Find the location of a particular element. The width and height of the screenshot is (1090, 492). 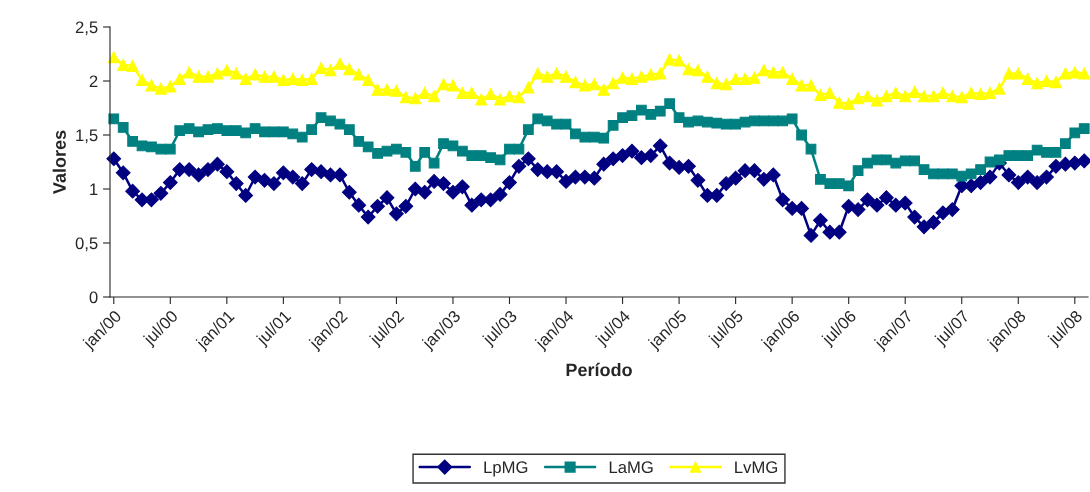

y-tick-label: 0,5 is located at coordinates (86, 244).